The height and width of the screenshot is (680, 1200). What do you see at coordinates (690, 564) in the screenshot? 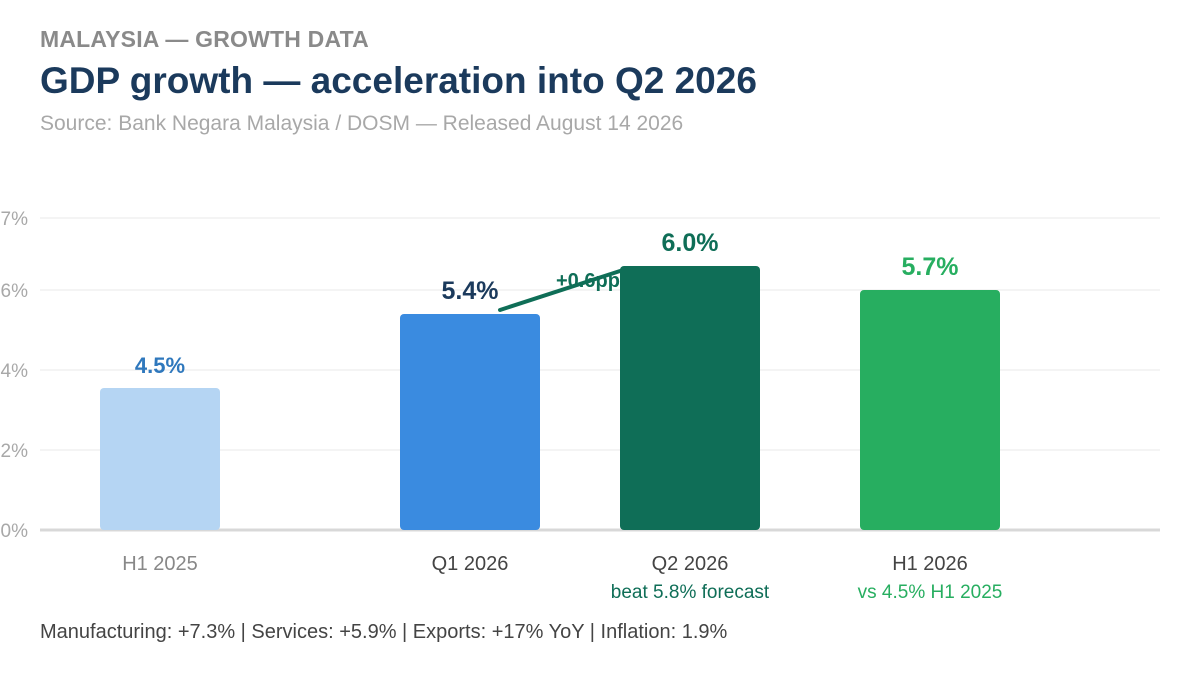
I see `category-label: Q2 2026` at bounding box center [690, 564].